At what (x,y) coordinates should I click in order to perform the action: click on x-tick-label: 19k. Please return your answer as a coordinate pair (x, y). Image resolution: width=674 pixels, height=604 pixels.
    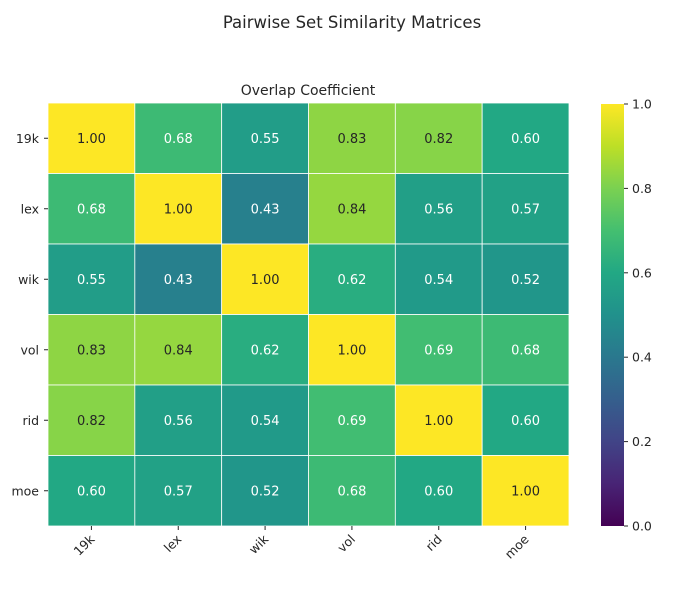
    Looking at the image, I should click on (85, 545).